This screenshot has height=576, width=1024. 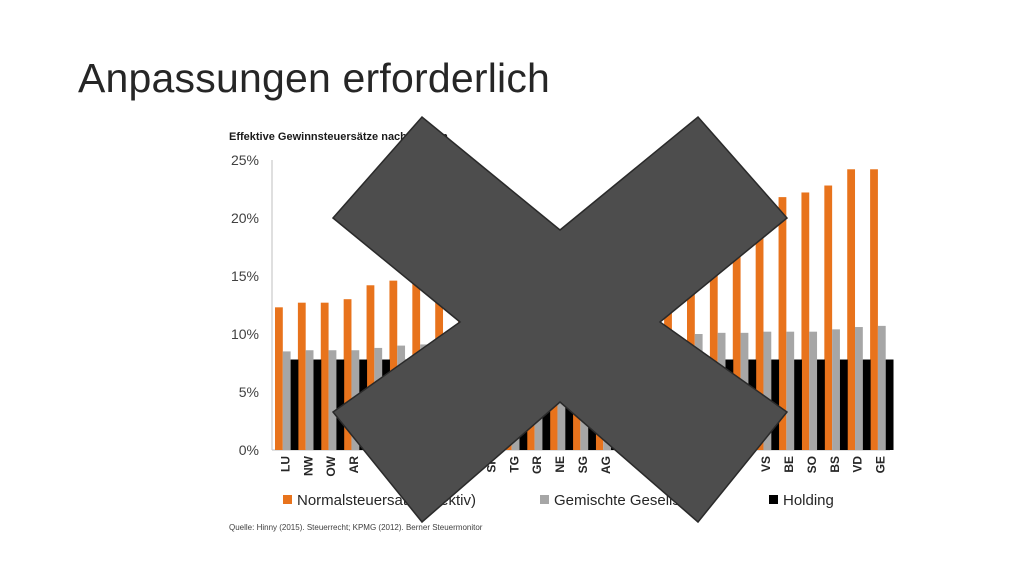 What do you see at coordinates (835, 464) in the screenshot?
I see `x-tick-label: BS` at bounding box center [835, 464].